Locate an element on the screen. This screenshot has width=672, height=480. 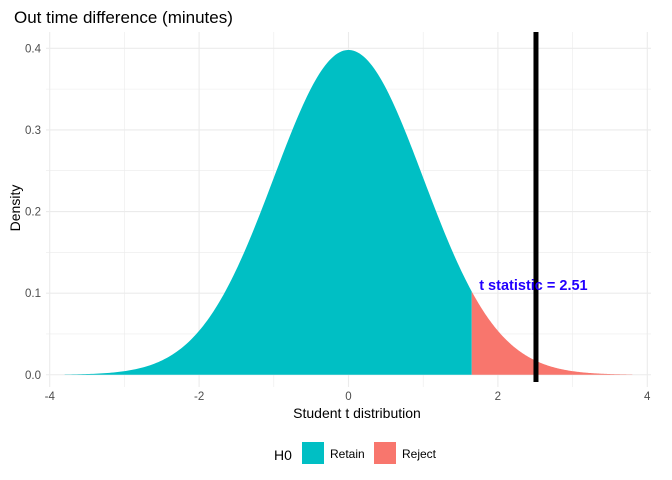
x-tick-label: 2 is located at coordinates (498, 397).